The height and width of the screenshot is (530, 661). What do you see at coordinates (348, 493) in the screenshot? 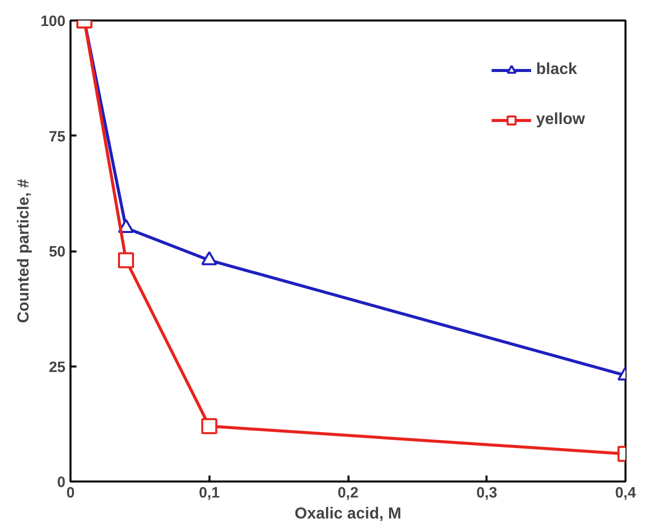
I see `x-tick-label: 0,2` at bounding box center [348, 493].